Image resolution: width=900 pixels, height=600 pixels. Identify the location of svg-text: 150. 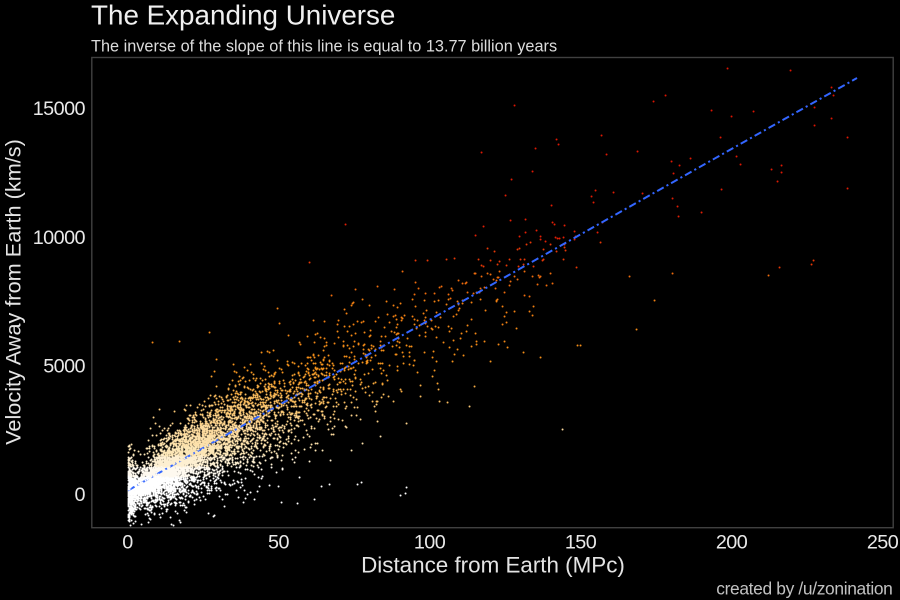
(581, 543).